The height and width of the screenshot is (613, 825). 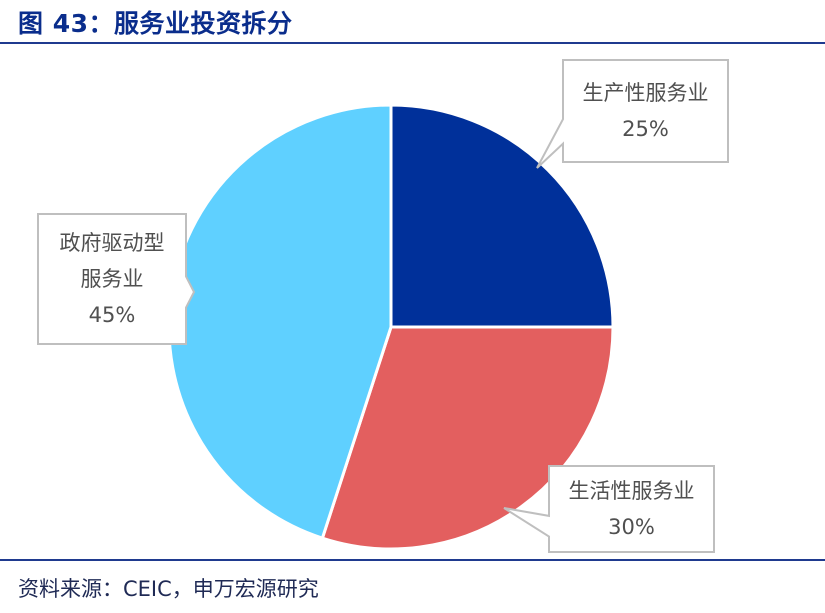 I want to click on title-underline, so click(x=412, y=43).